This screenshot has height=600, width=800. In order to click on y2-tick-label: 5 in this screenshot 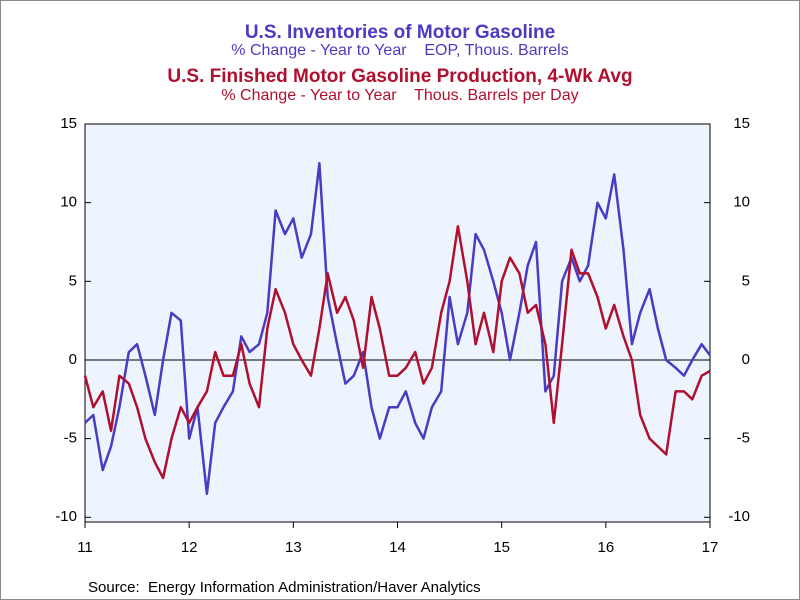, I will do `click(746, 280)`.